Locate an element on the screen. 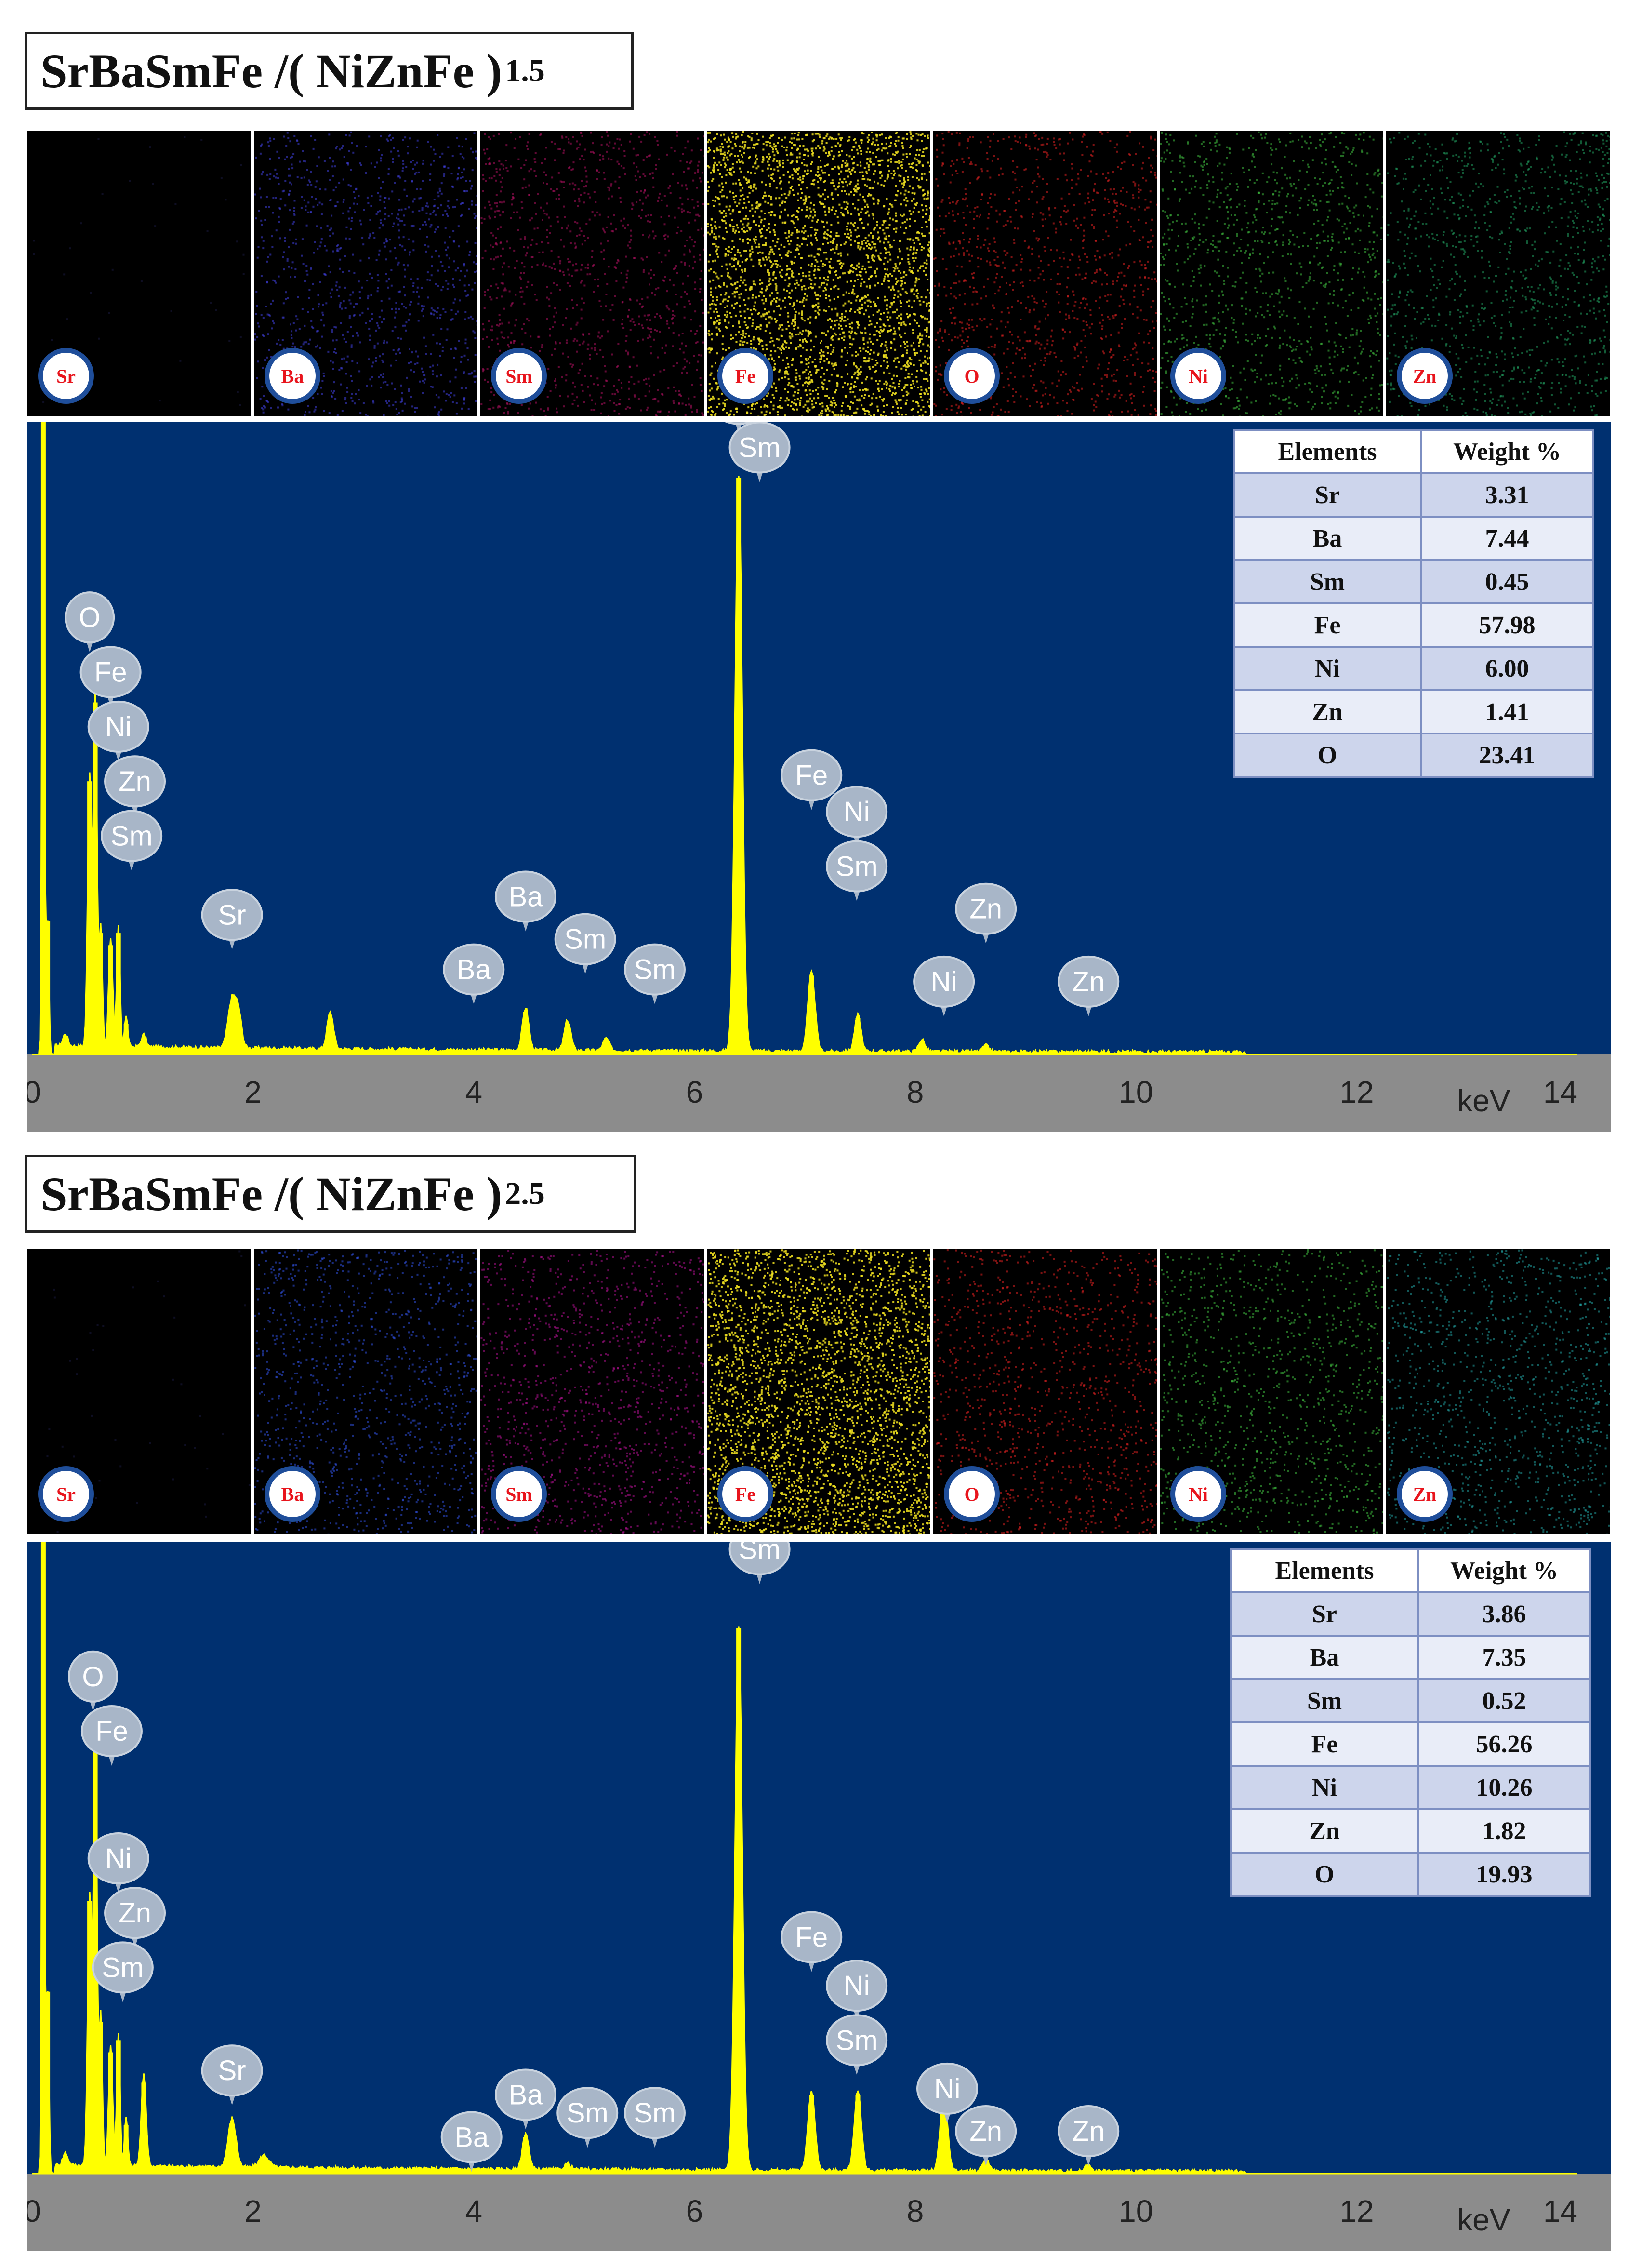 The width and height of the screenshot is (1642, 2268). table-row: O 23.41 is located at coordinates (1413, 755).